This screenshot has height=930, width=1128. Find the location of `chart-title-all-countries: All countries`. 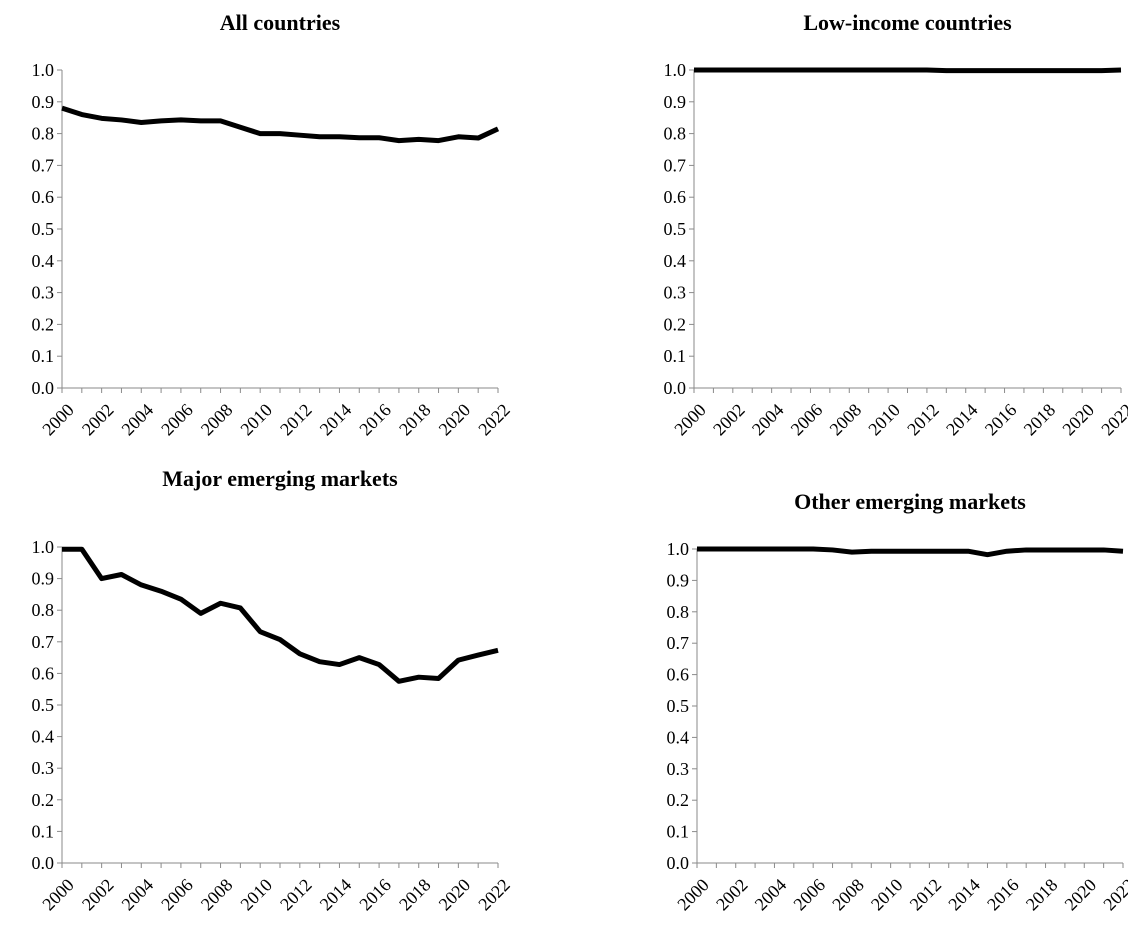

chart-title-all-countries: All countries is located at coordinates (280, 22).